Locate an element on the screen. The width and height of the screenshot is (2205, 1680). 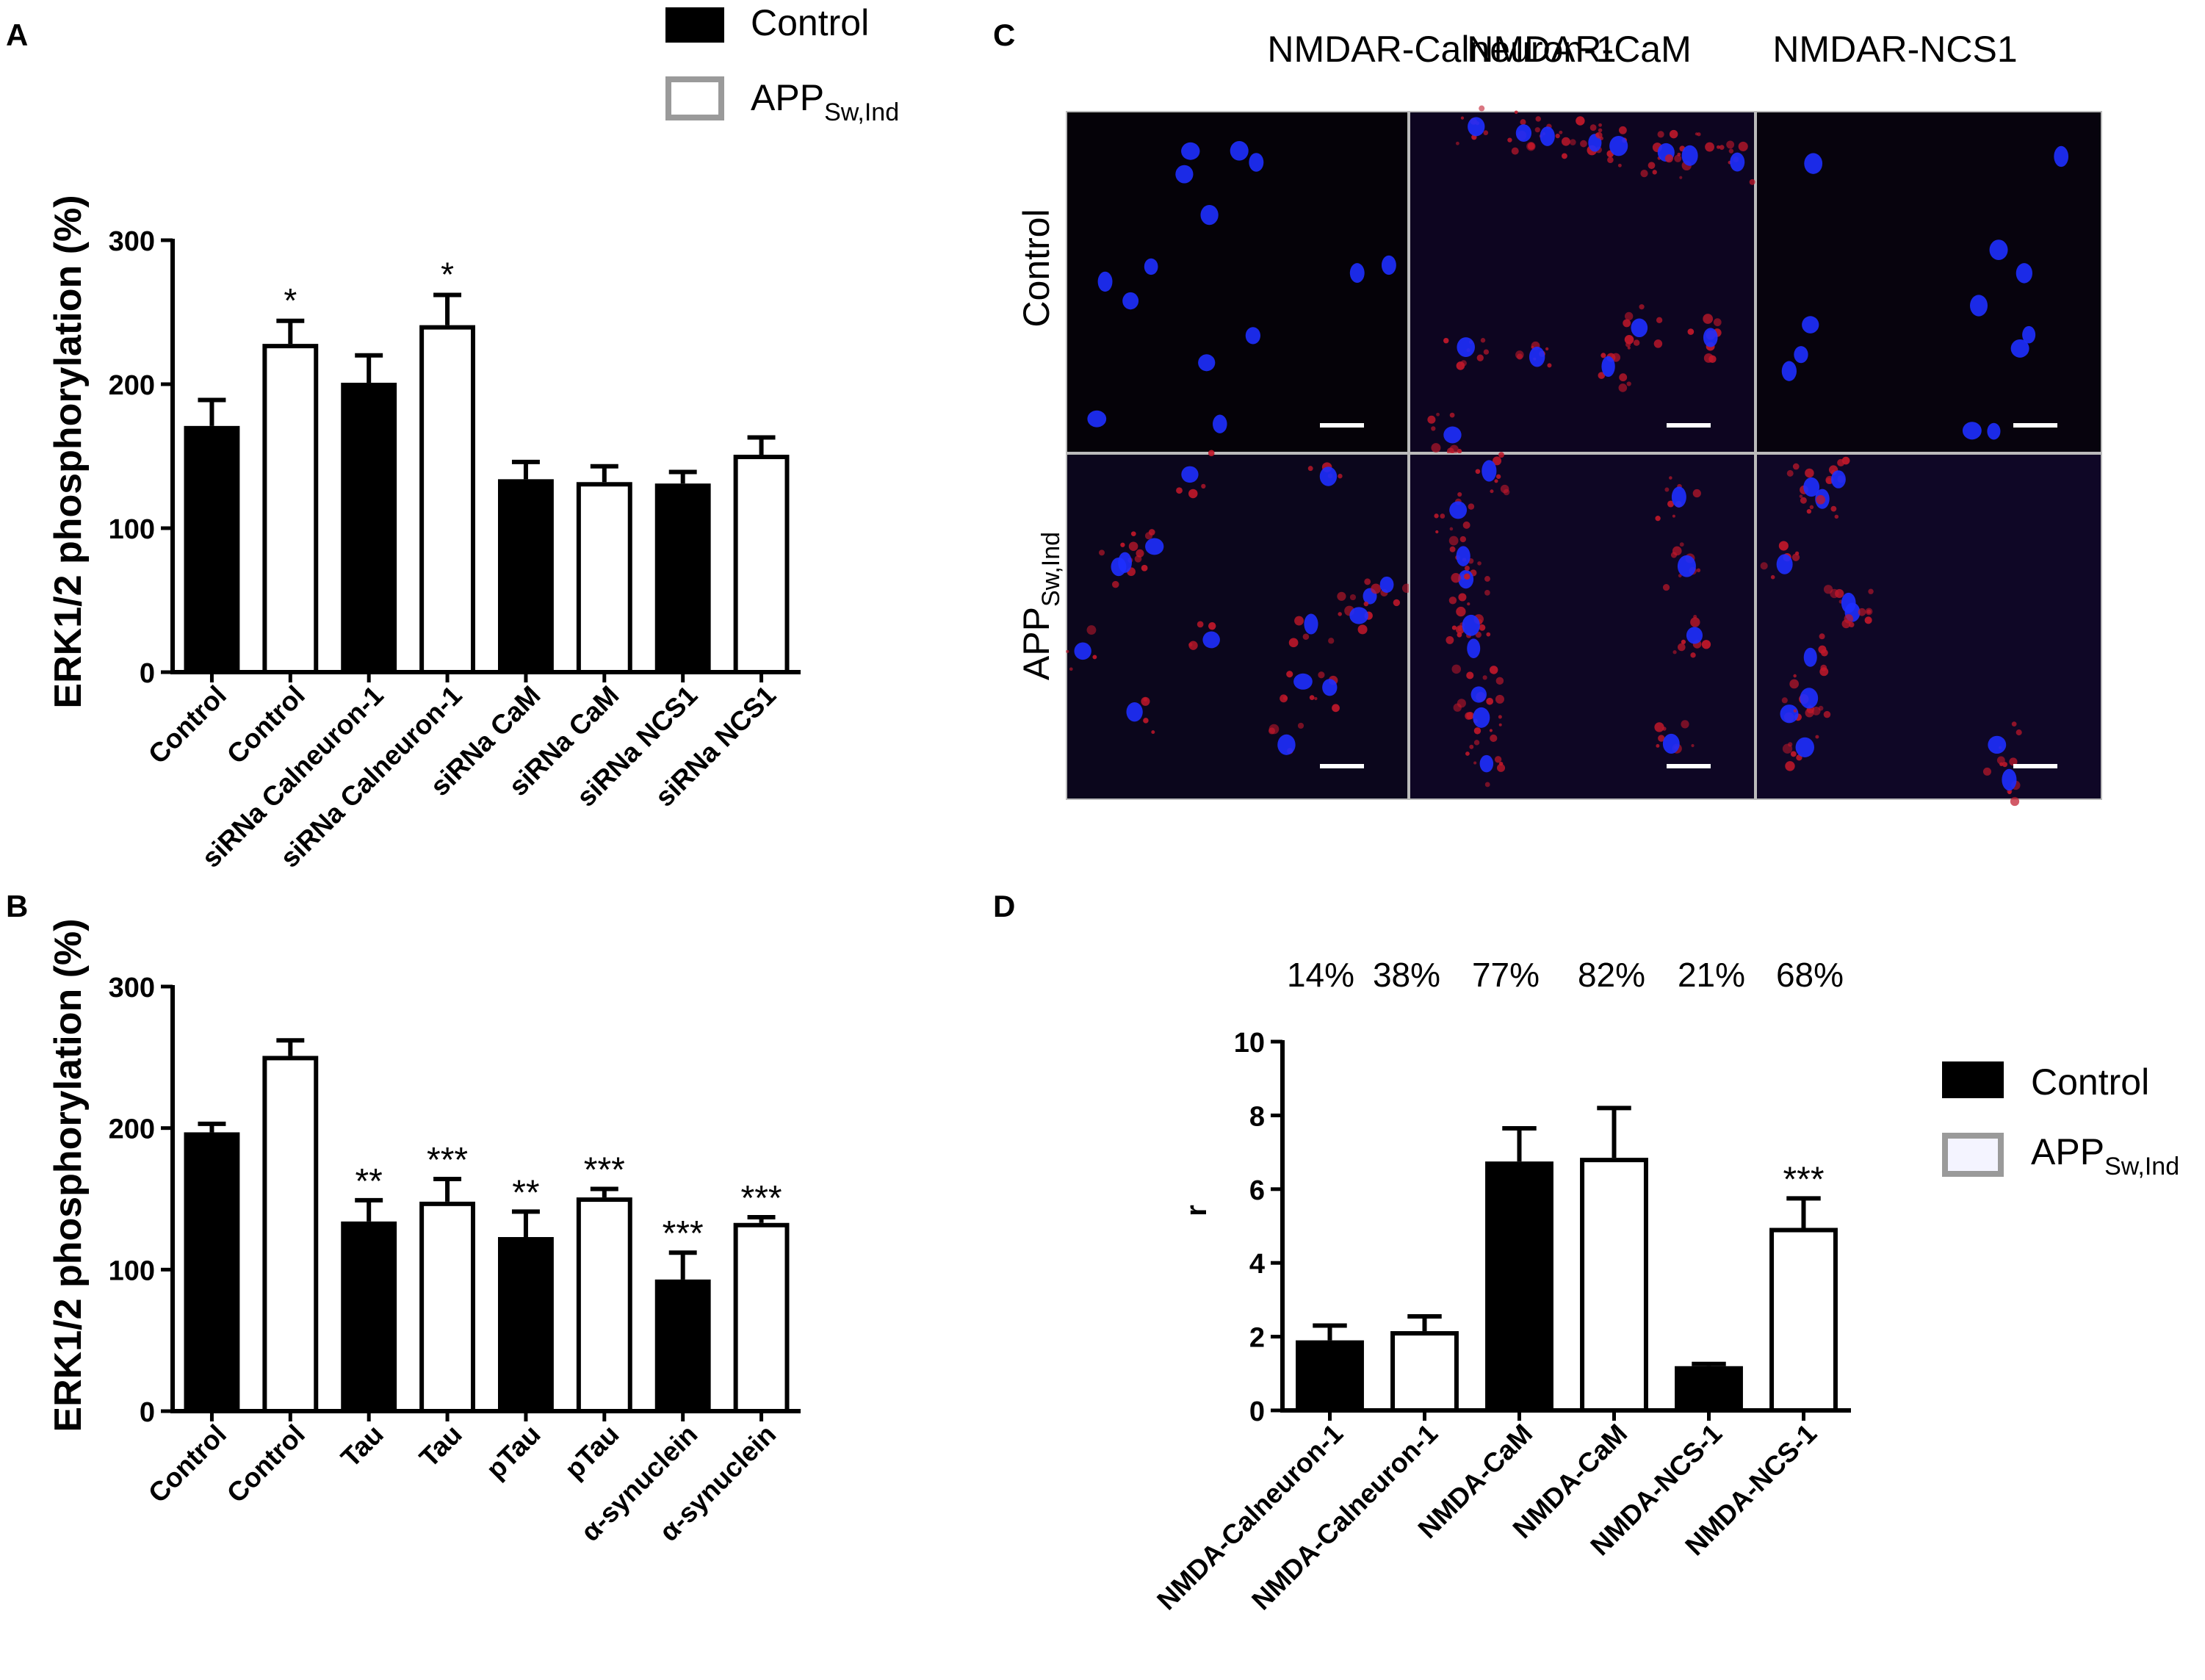
tile-background is located at coordinates (1237, 626).